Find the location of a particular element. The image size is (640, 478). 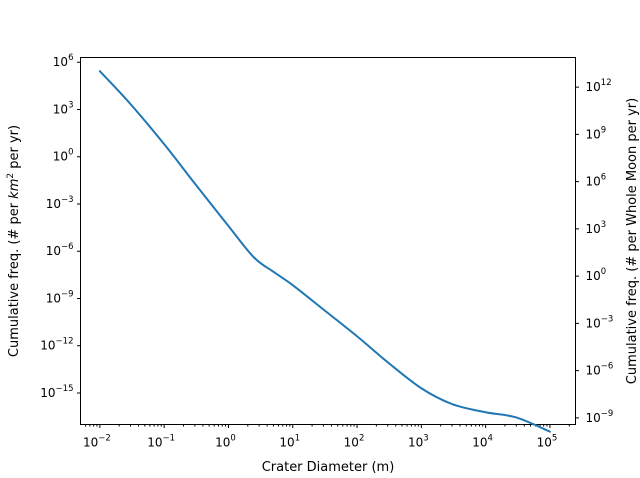

right-y-tick-label: 10³ is located at coordinates (596, 228).